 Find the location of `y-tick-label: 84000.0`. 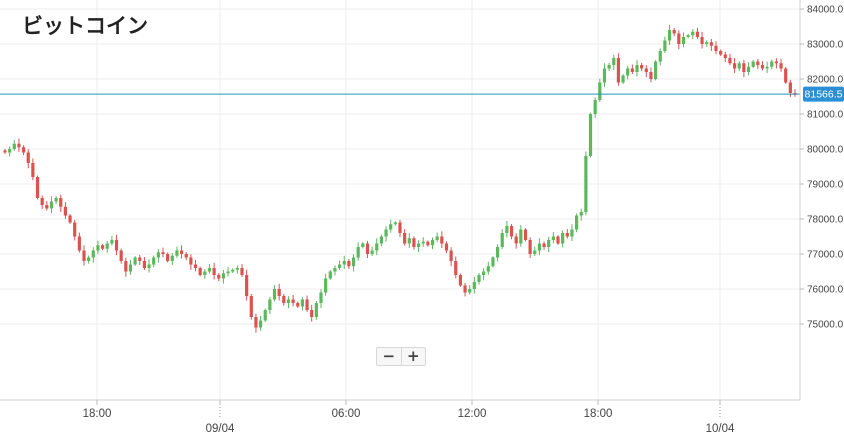

y-tick-label: 84000.0 is located at coordinates (825, 10).